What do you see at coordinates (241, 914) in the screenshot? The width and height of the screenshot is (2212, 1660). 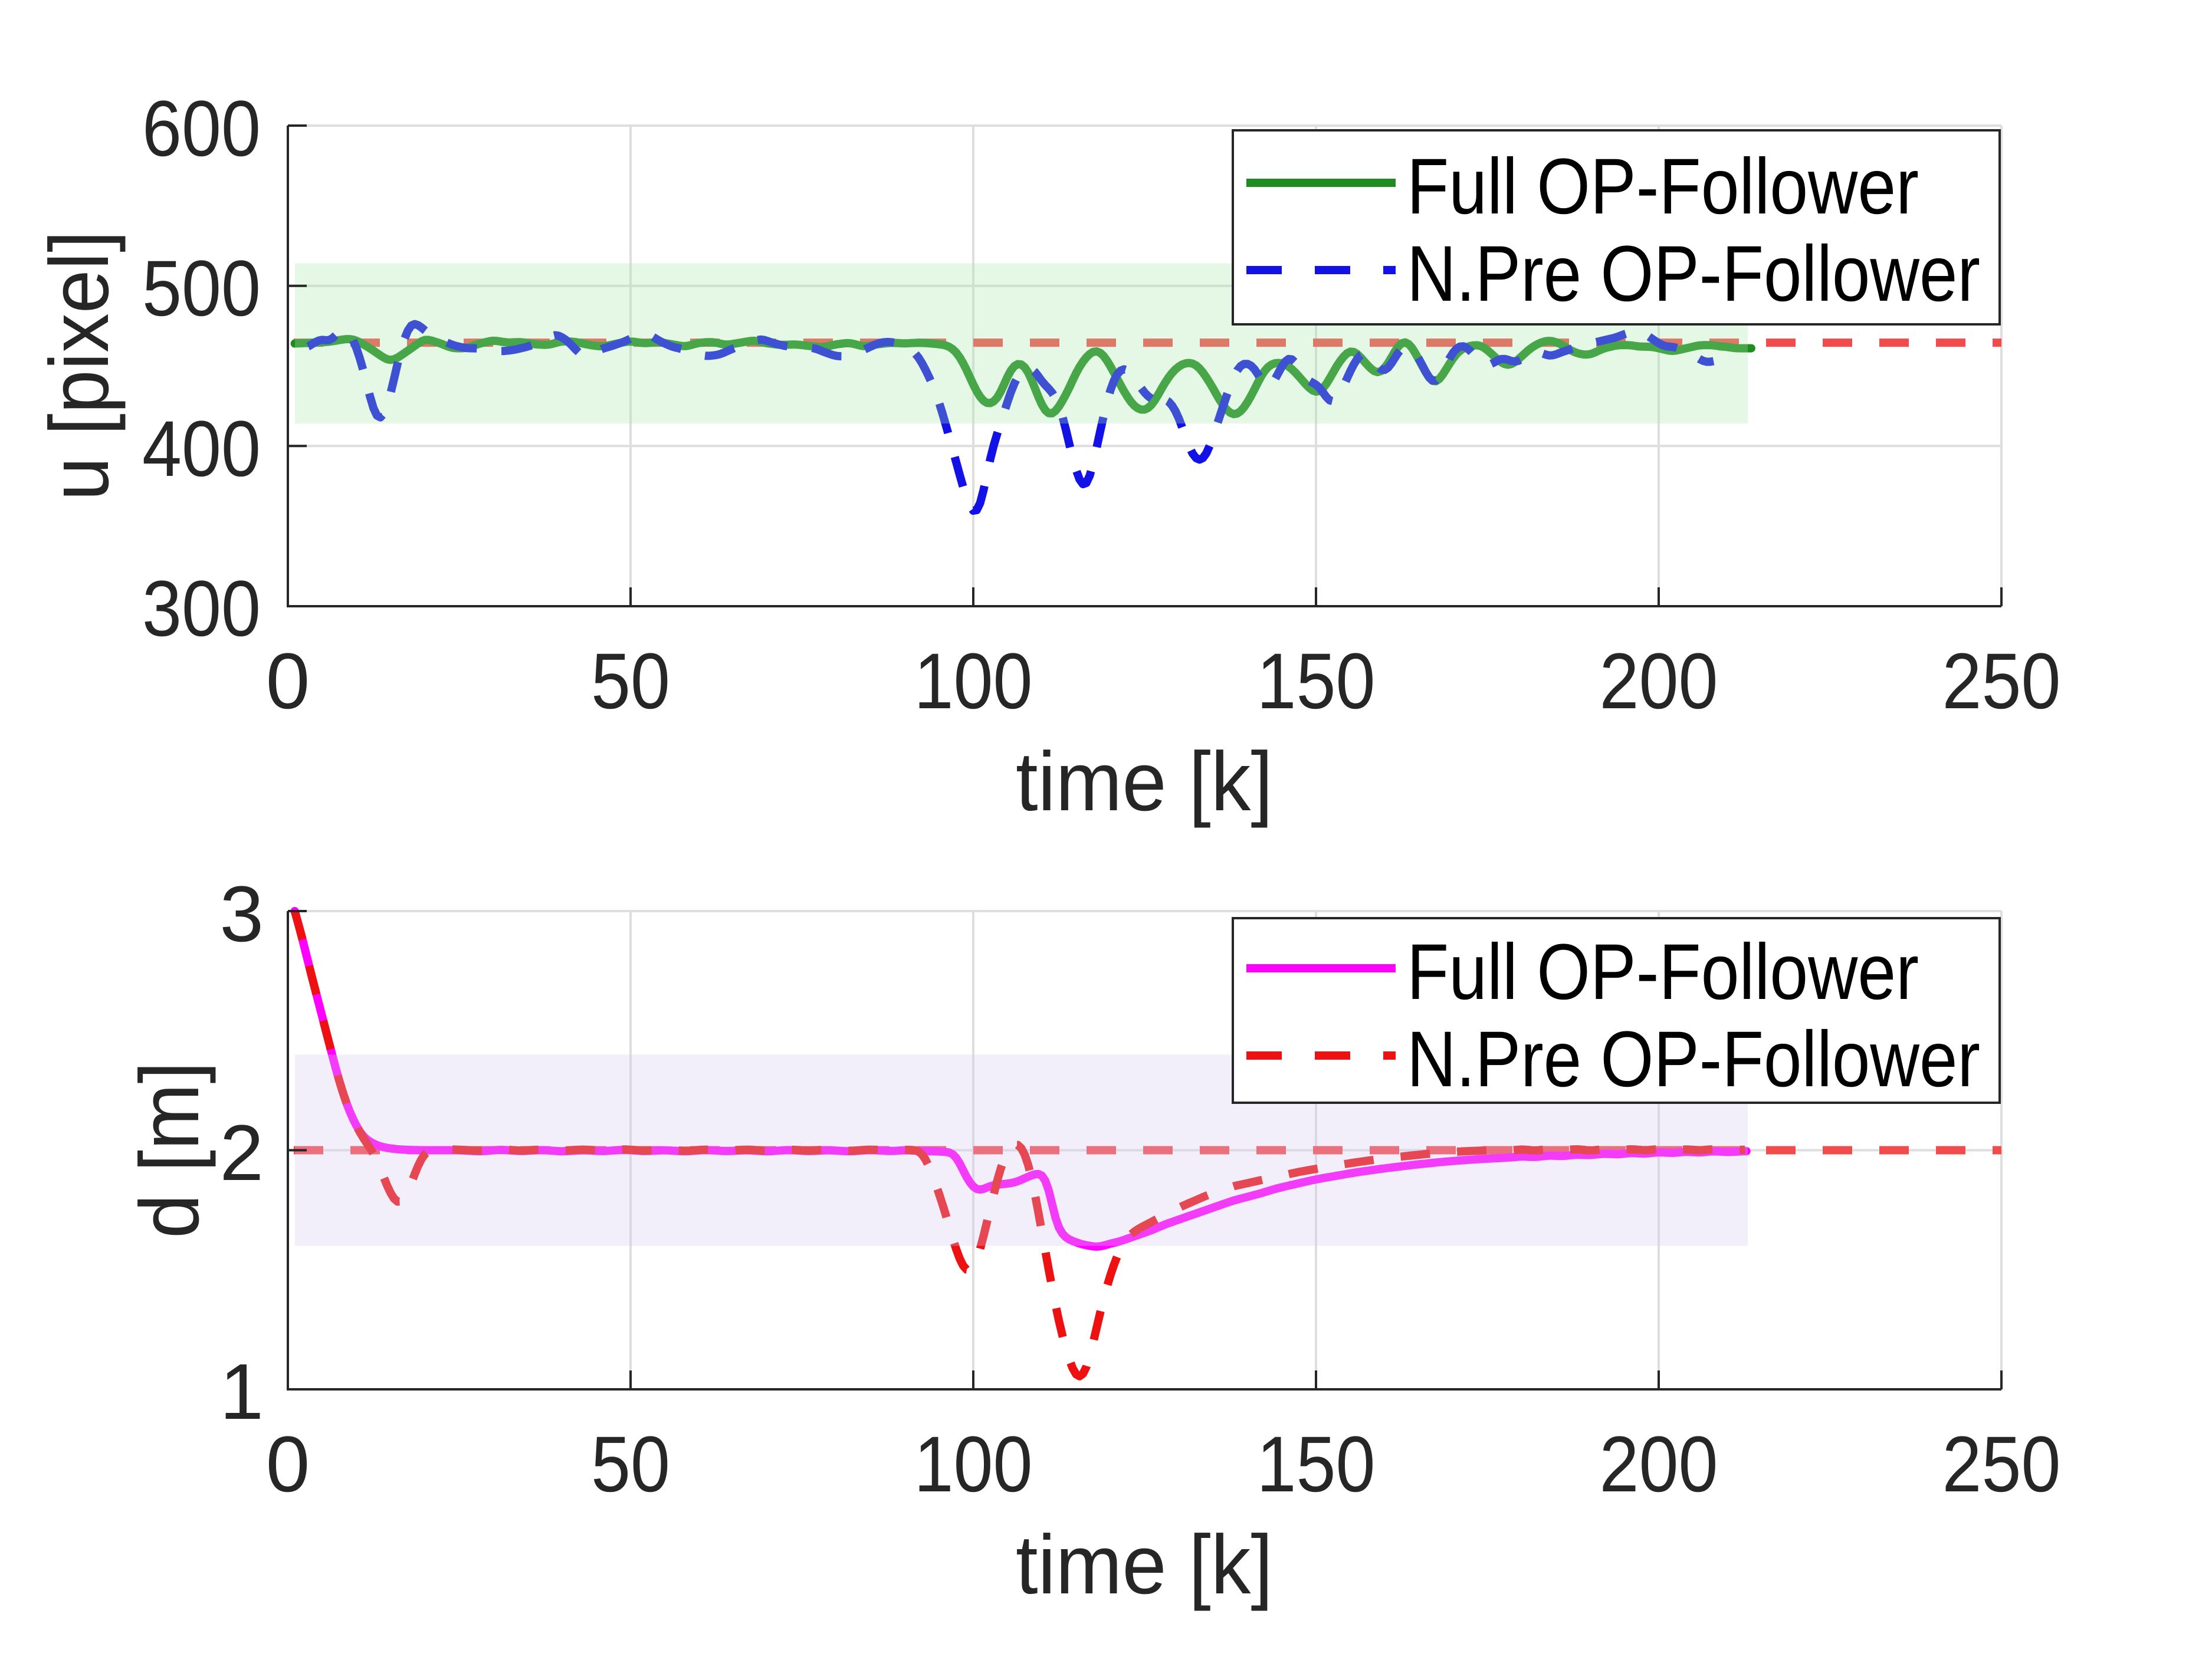 I see `svg-text: 3` at bounding box center [241, 914].